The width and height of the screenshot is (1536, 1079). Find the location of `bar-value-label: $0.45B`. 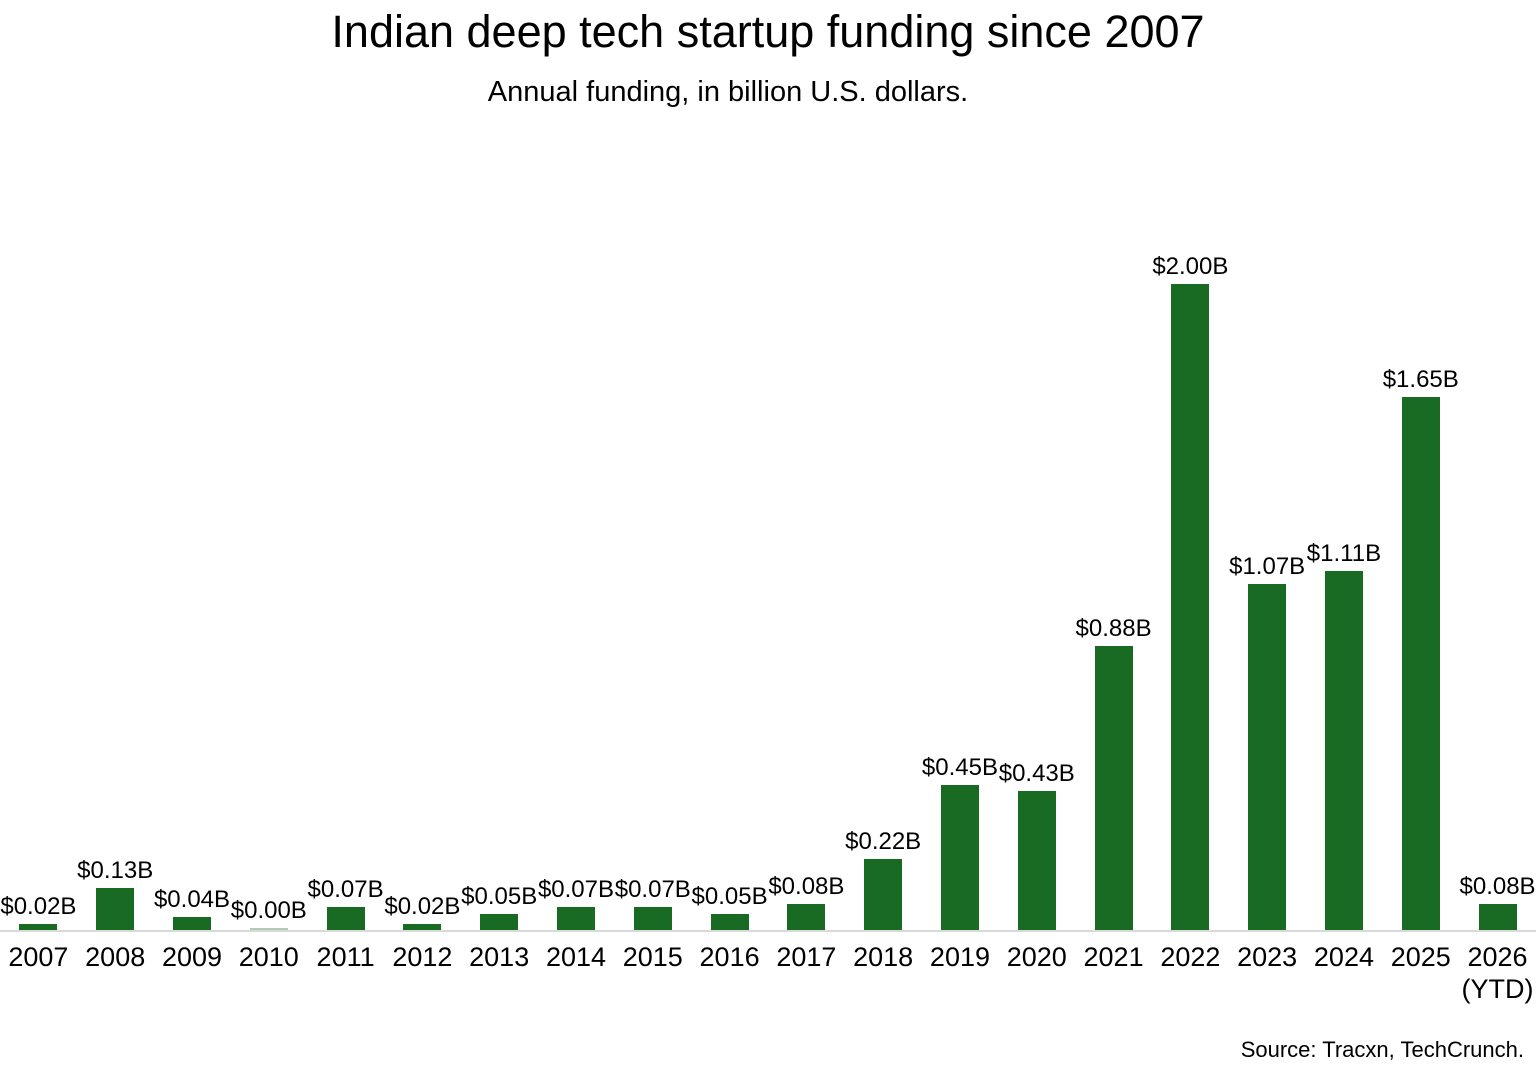

bar-value-label: $0.45B is located at coordinates (959, 767).